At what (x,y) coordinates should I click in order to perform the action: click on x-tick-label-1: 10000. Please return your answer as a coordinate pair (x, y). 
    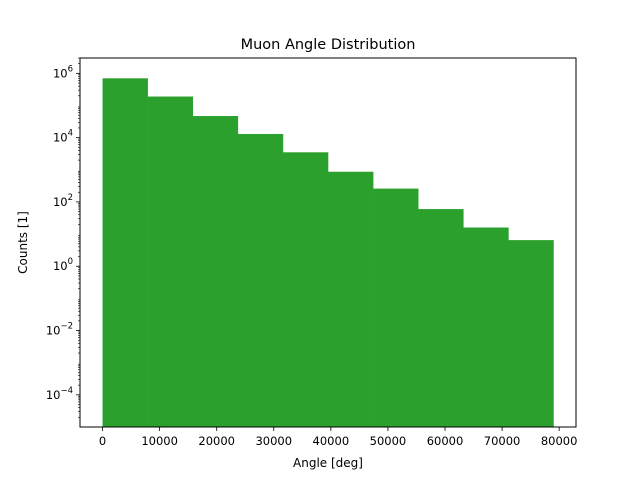
    Looking at the image, I should click on (159, 441).